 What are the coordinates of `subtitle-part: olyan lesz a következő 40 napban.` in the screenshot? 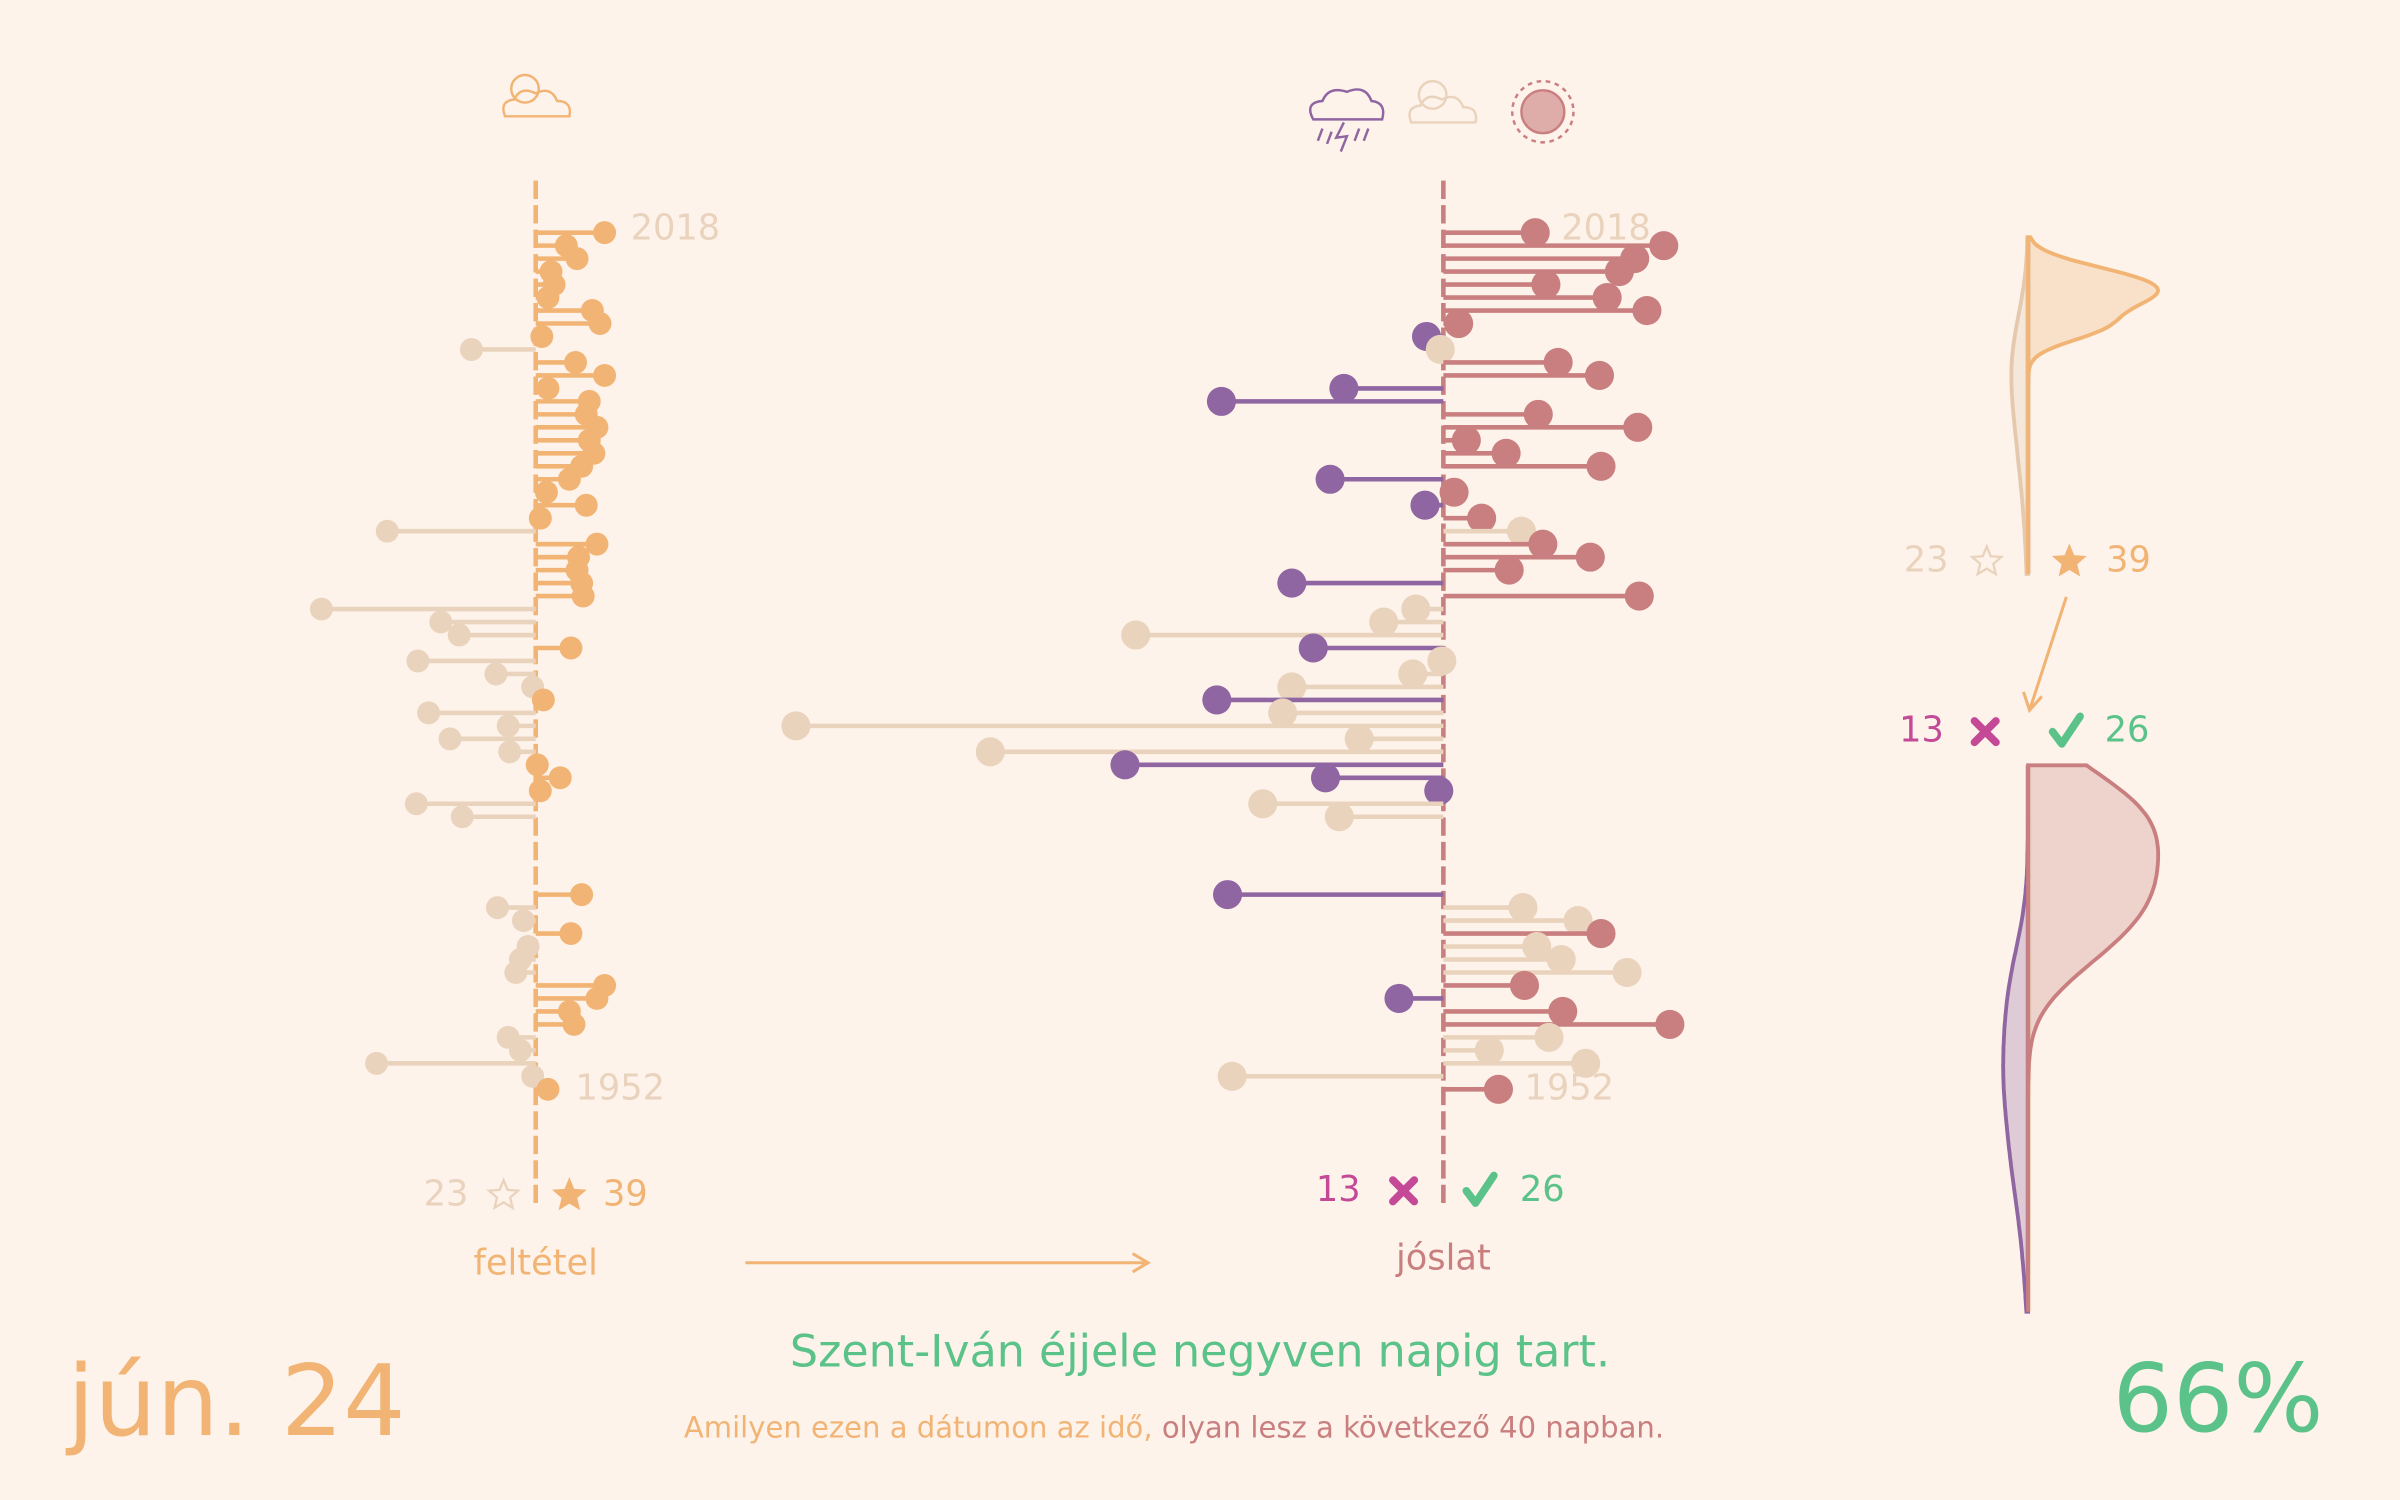 It's located at (1413, 1428).